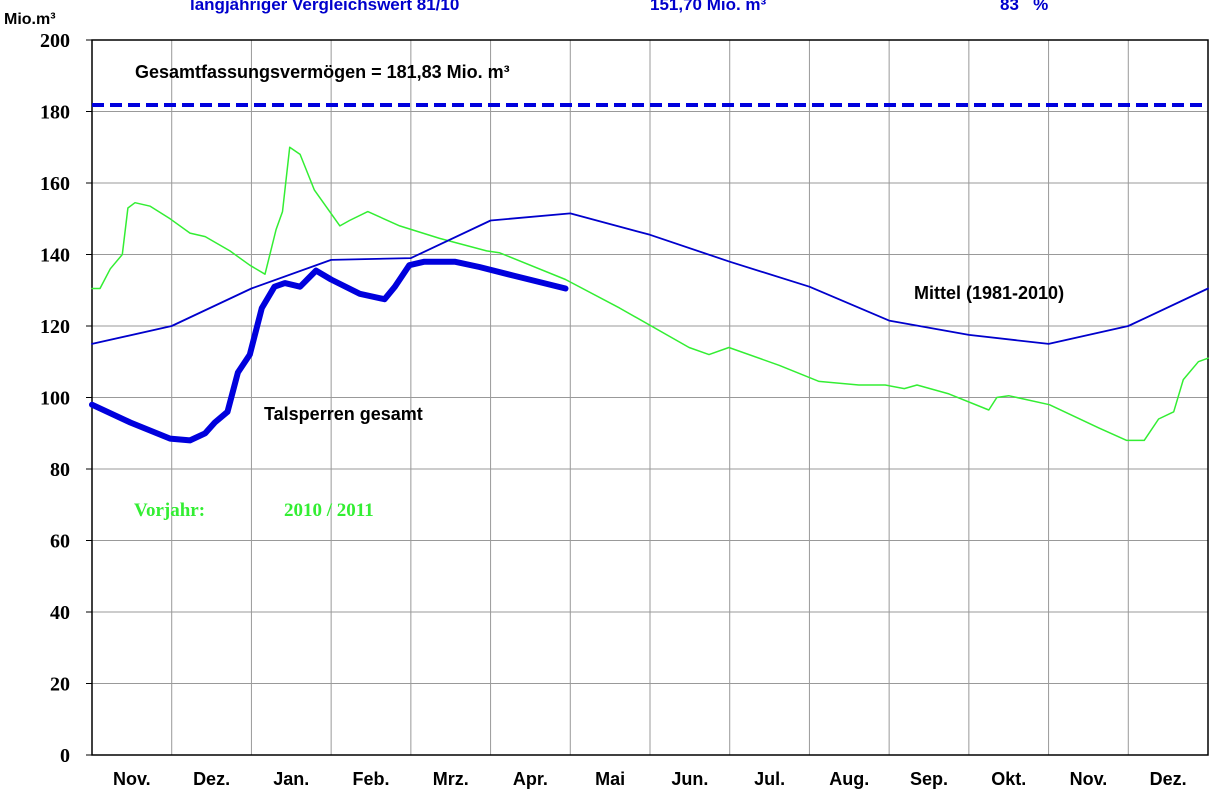 Image resolution: width=1209 pixels, height=797 pixels. What do you see at coordinates (370, 779) in the screenshot?
I see `x-tick-label: Feb.` at bounding box center [370, 779].